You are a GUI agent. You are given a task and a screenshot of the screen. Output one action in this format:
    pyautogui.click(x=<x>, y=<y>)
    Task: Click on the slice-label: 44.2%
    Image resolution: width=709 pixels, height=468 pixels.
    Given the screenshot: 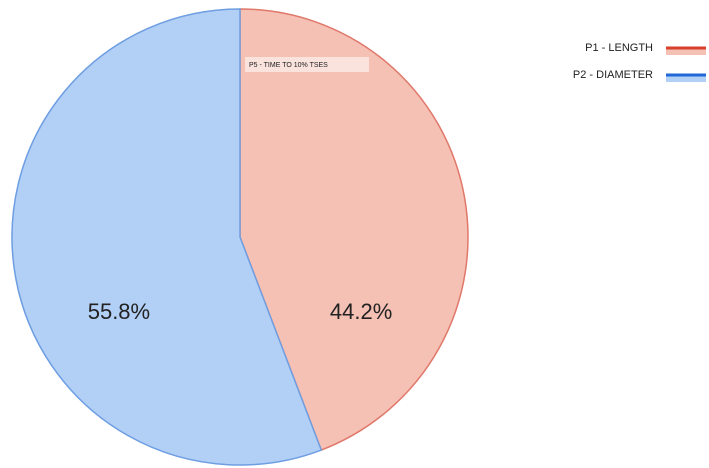 What is the action you would take?
    pyautogui.click(x=361, y=311)
    